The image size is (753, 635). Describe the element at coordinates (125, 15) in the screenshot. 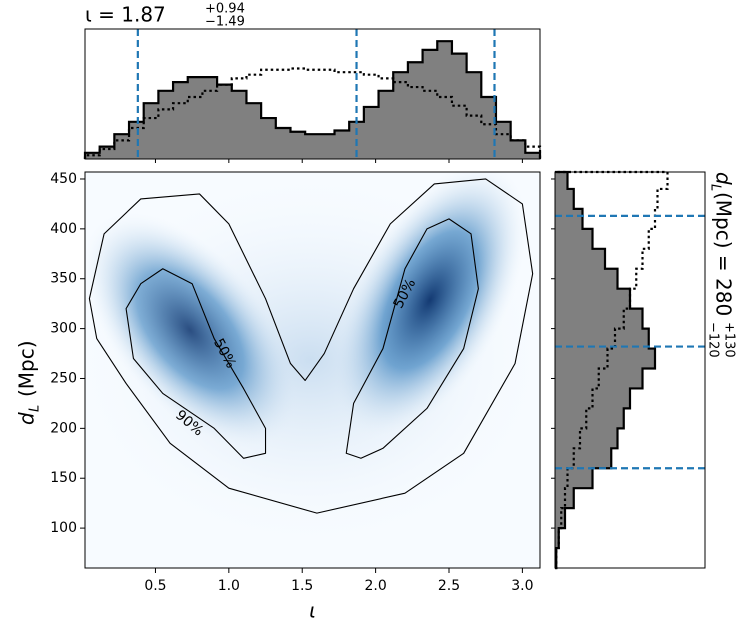

I see `hist-title: ι = 1.87` at that location.